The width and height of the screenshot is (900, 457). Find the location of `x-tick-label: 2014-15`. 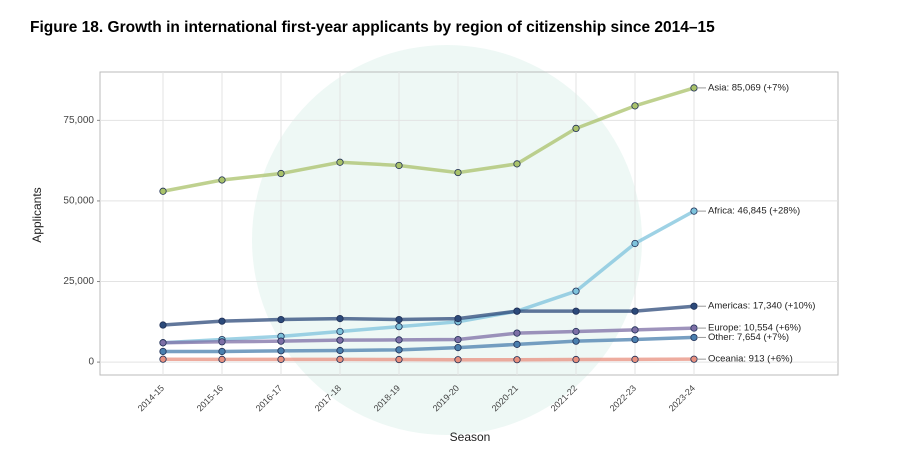

x-tick-label: 2014-15 is located at coordinates (151, 398).